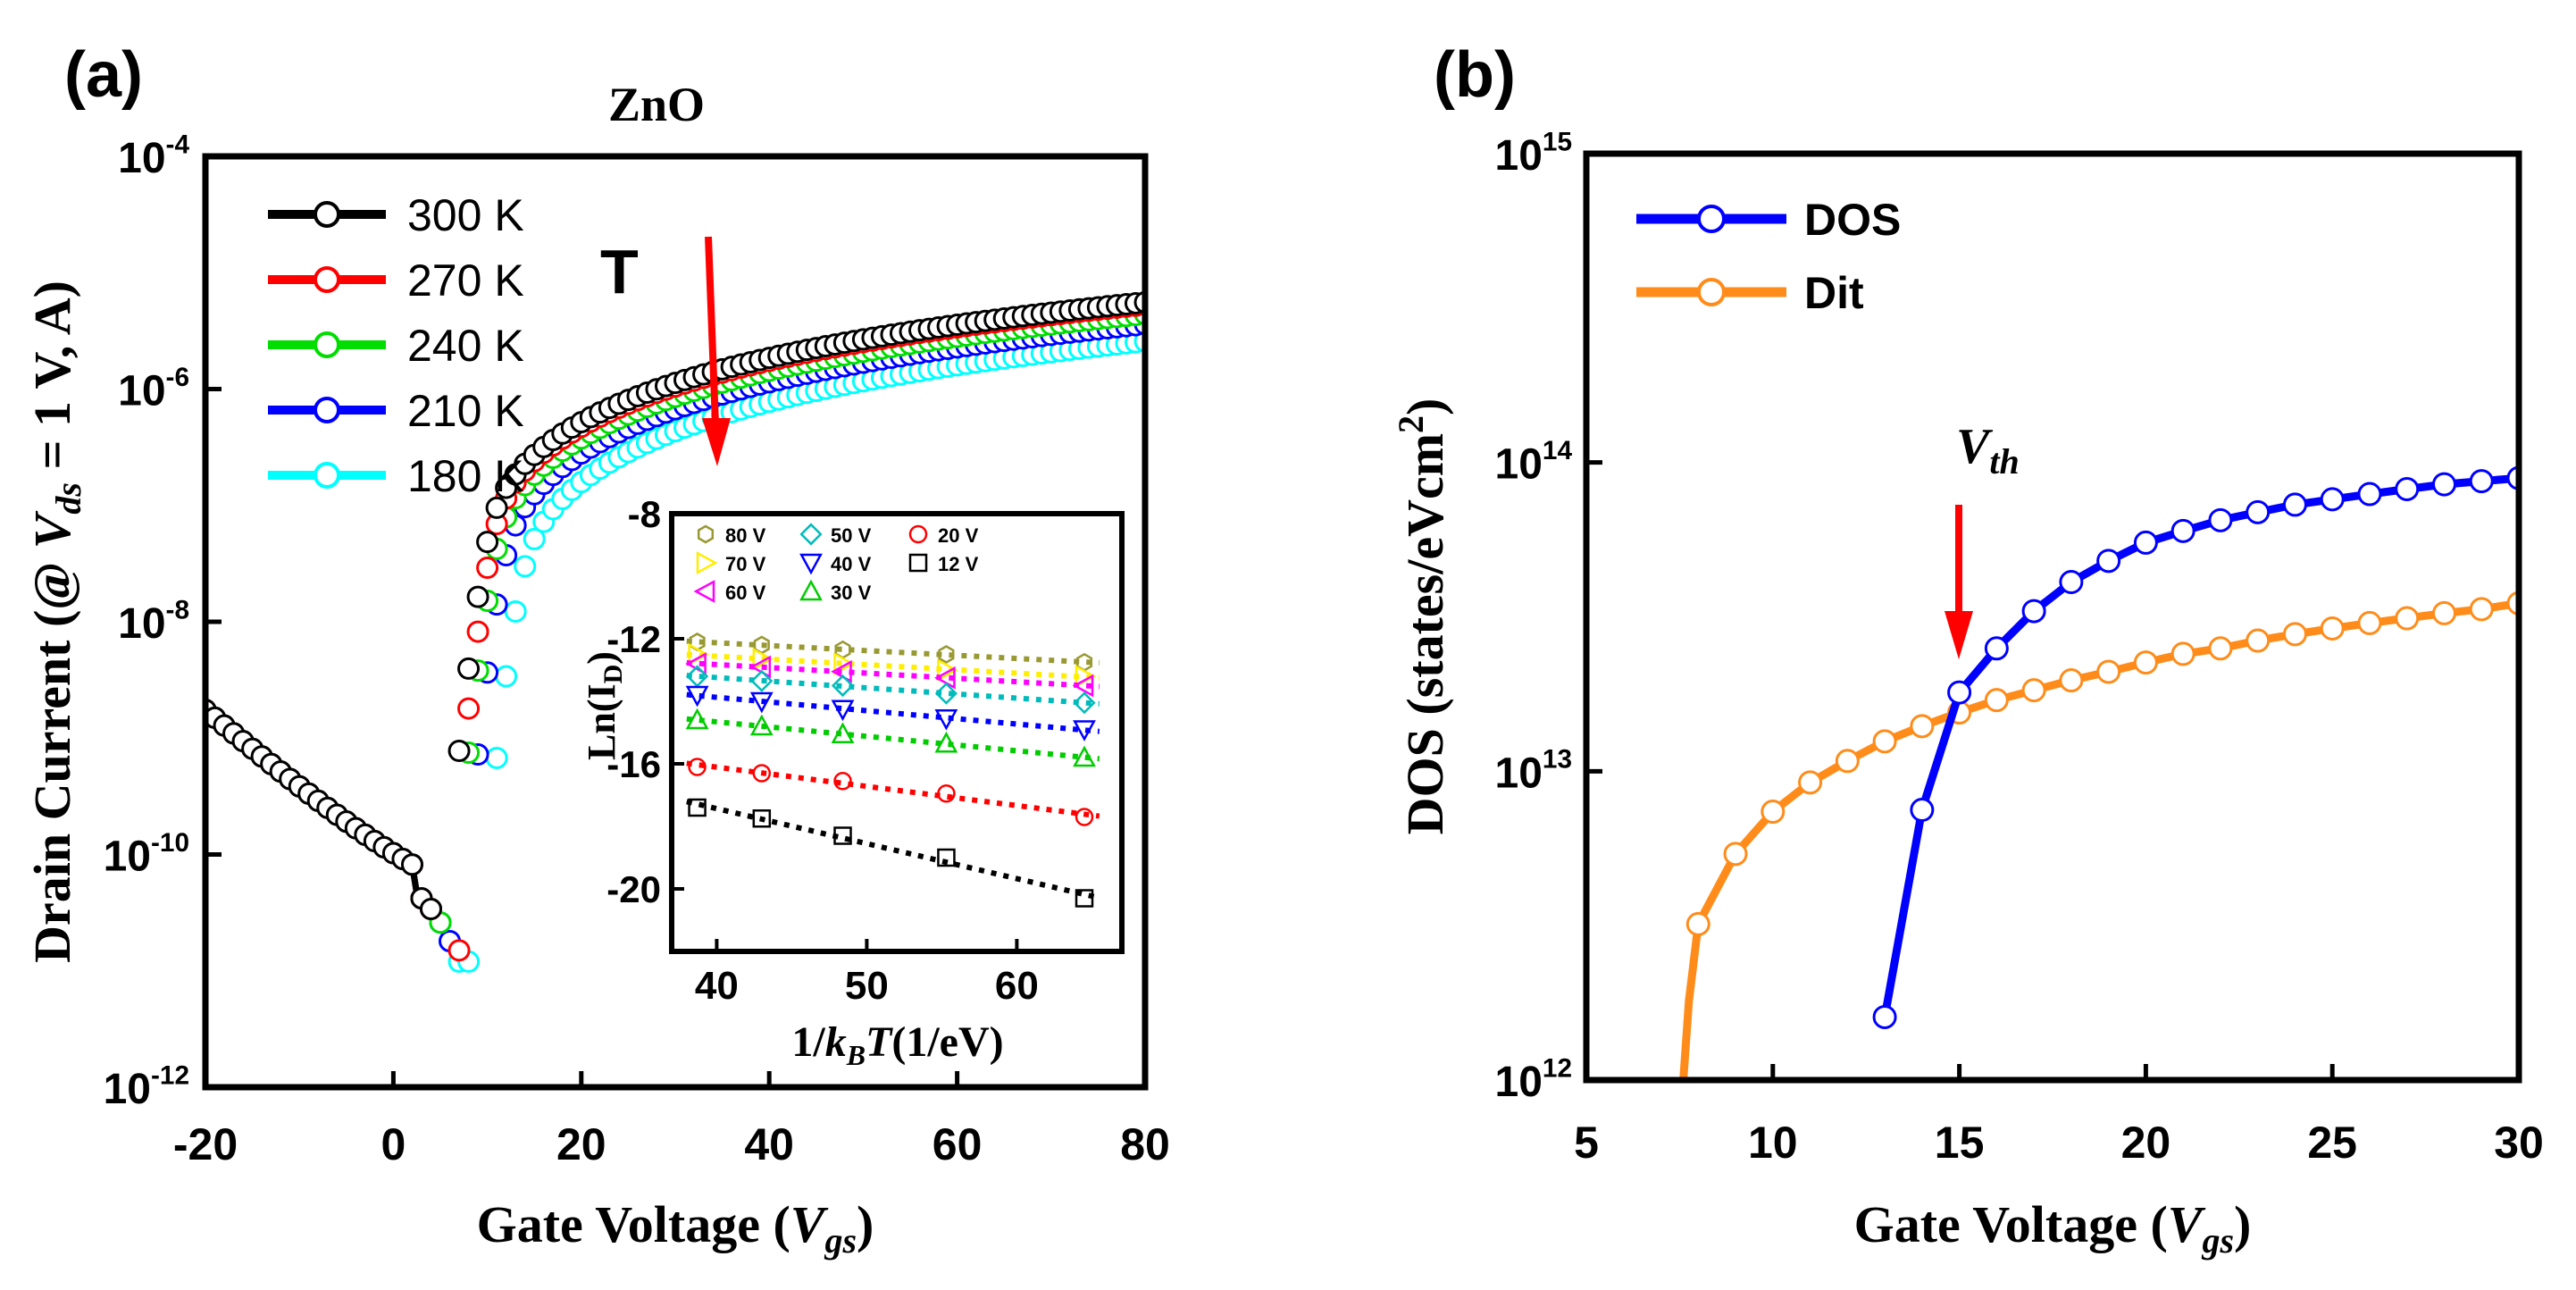 This screenshot has height=1290, width=2576. I want to click on panel-b-x-tick-label: 5, so click(1587, 1143).